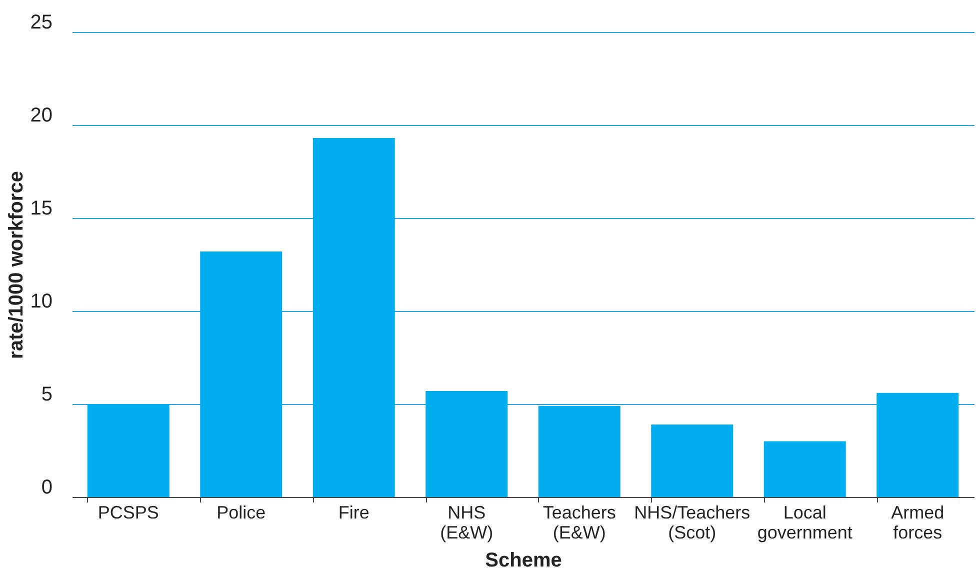 Image resolution: width=976 pixels, height=575 pixels. Describe the element at coordinates (46, 487) in the screenshot. I see `y-tick-label: 0` at that location.